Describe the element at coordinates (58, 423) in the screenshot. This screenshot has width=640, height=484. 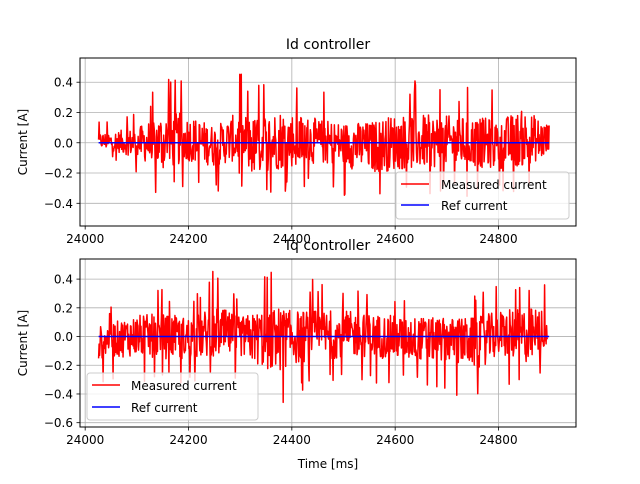
I see `y-tick-label: −0.6` at that location.